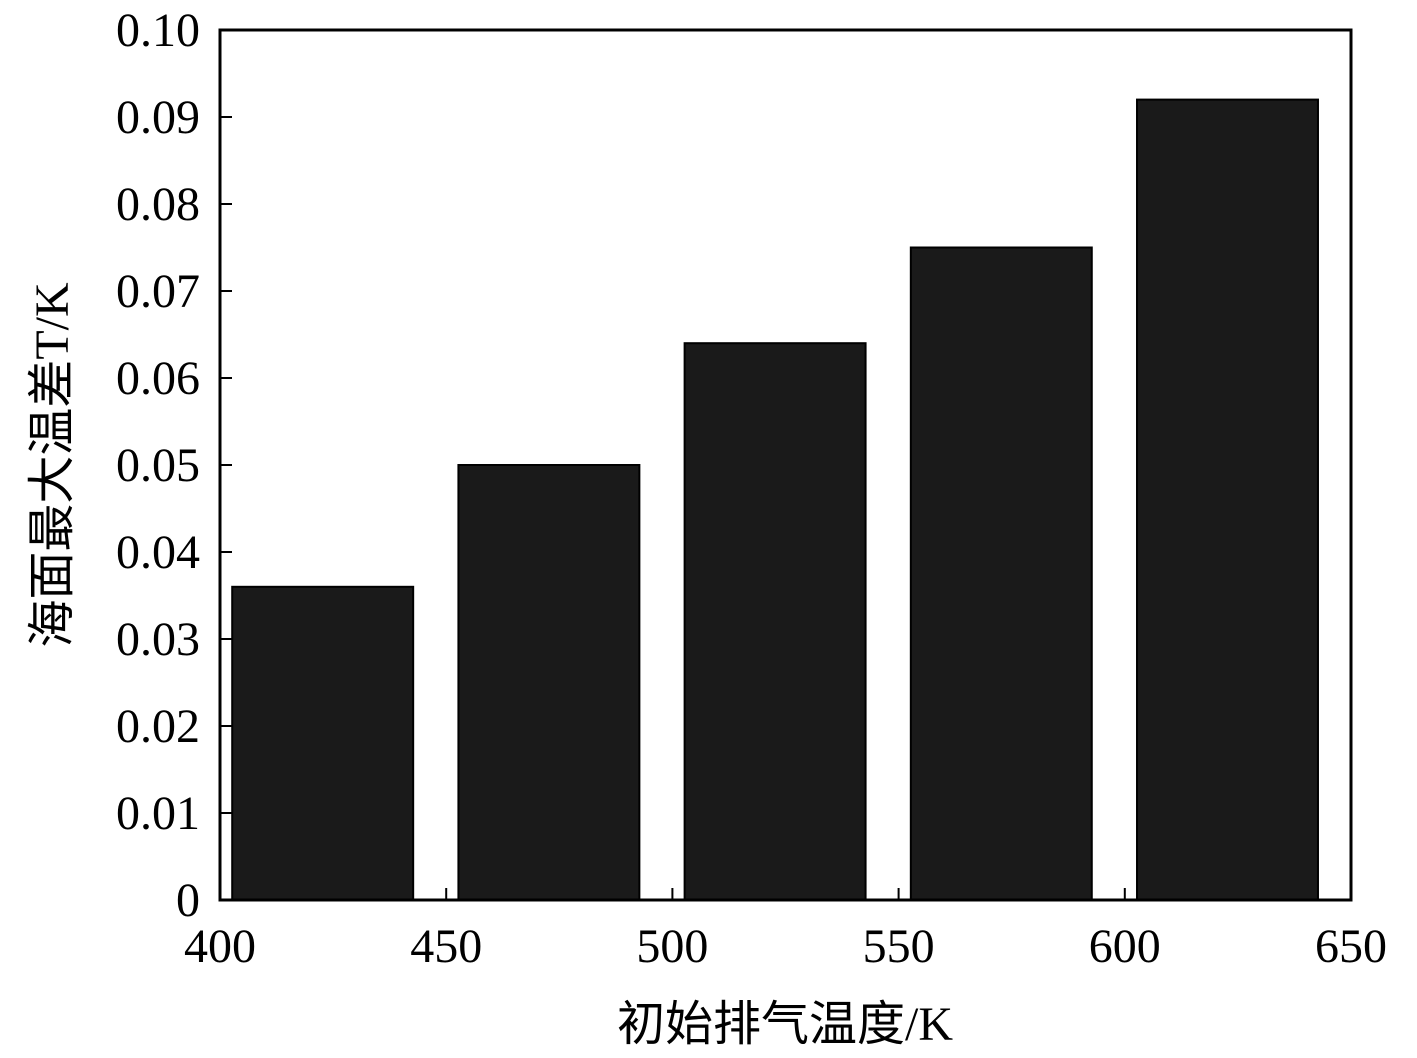 Image resolution: width=1417 pixels, height=1058 pixels. What do you see at coordinates (1125, 946) in the screenshot?
I see `x-tick-label: 600` at bounding box center [1125, 946].